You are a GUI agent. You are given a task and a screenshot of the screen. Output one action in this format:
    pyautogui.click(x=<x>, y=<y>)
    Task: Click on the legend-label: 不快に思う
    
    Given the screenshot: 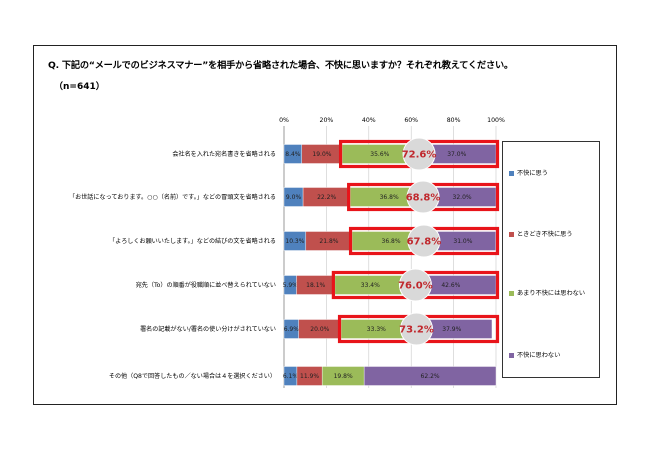 What is the action you would take?
    pyautogui.click(x=532, y=173)
    